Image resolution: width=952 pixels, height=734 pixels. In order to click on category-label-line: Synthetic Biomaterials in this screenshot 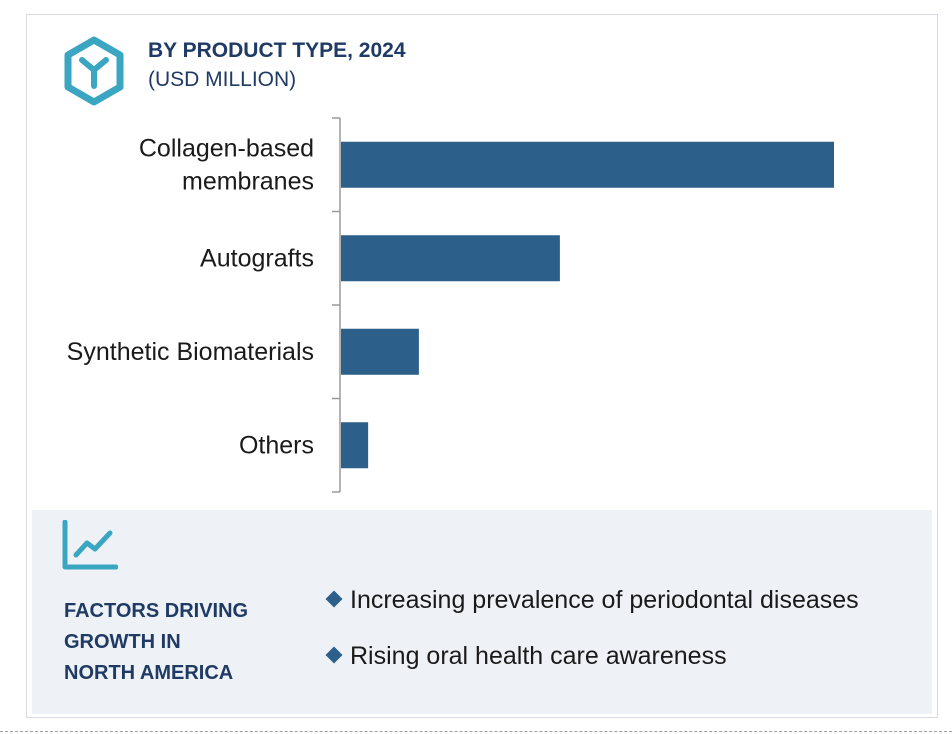, I will do `click(190, 352)`.